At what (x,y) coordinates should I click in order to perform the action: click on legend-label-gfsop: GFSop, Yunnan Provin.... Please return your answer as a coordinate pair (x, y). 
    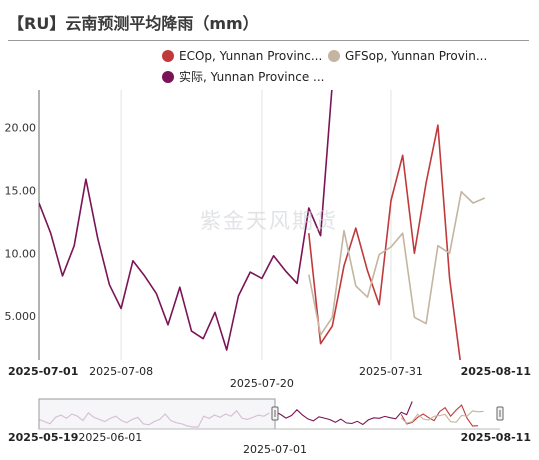
    Looking at the image, I should click on (416, 56).